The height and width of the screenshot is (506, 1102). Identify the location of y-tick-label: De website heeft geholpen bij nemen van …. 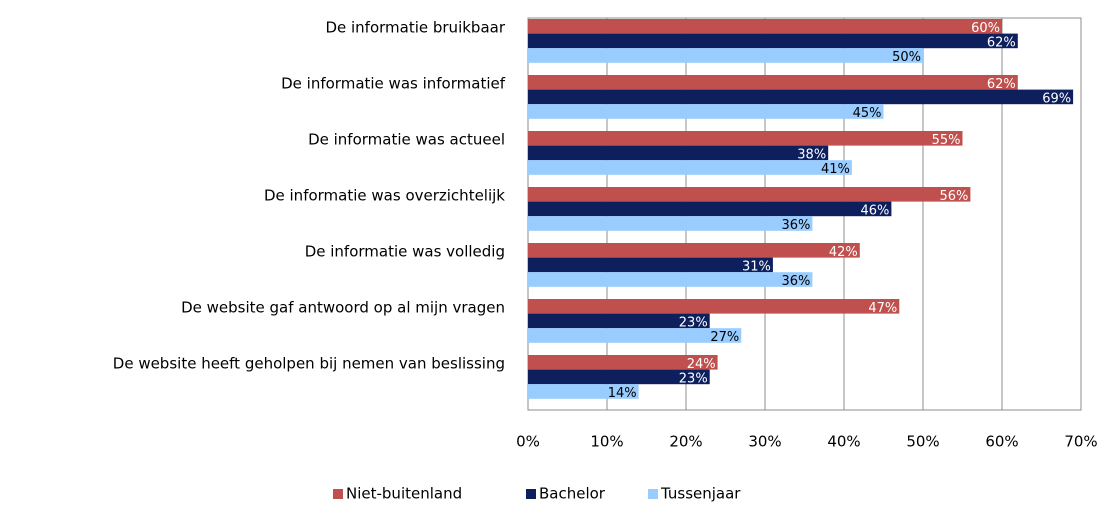
(309, 364).